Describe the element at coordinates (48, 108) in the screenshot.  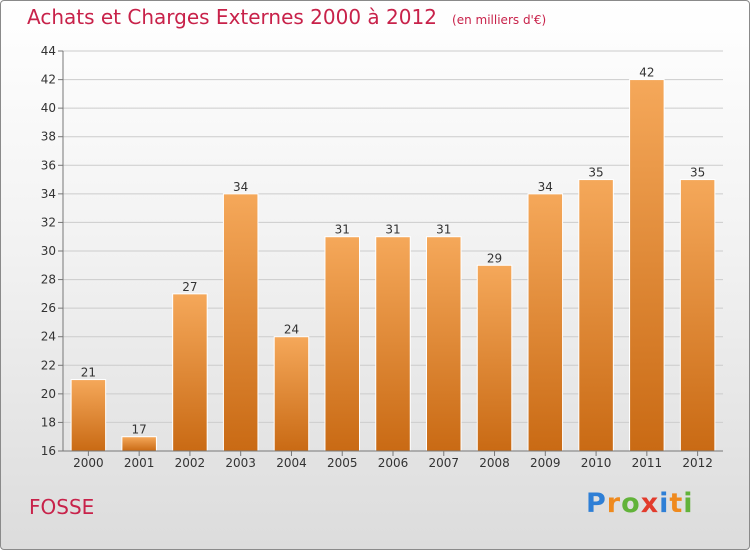
I see `y-tick-label: 40` at that location.